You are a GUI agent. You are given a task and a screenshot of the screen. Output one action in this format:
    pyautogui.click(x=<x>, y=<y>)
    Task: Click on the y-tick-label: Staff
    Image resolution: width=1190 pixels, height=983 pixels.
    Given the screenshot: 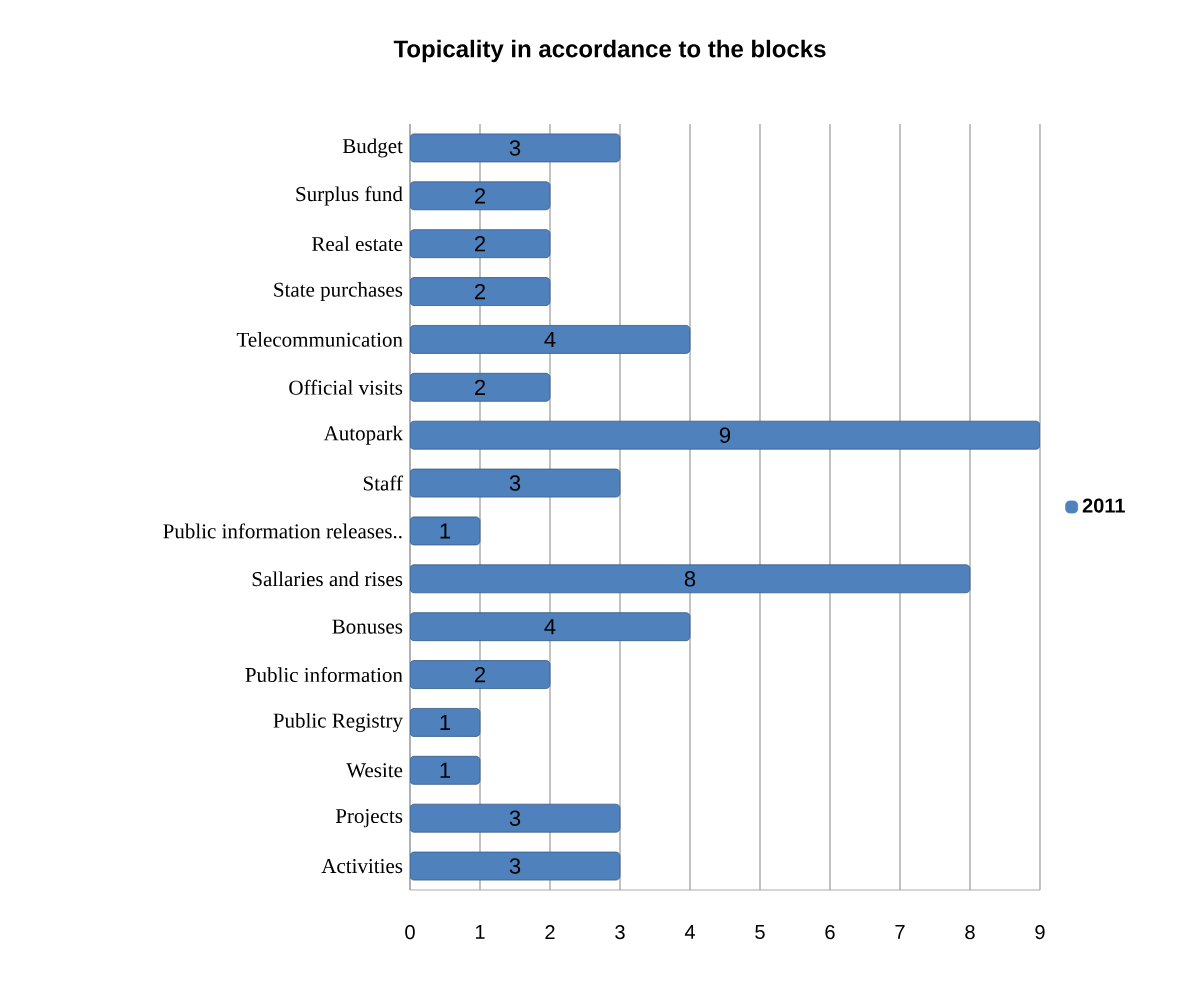 What is the action you would take?
    pyautogui.click(x=383, y=483)
    